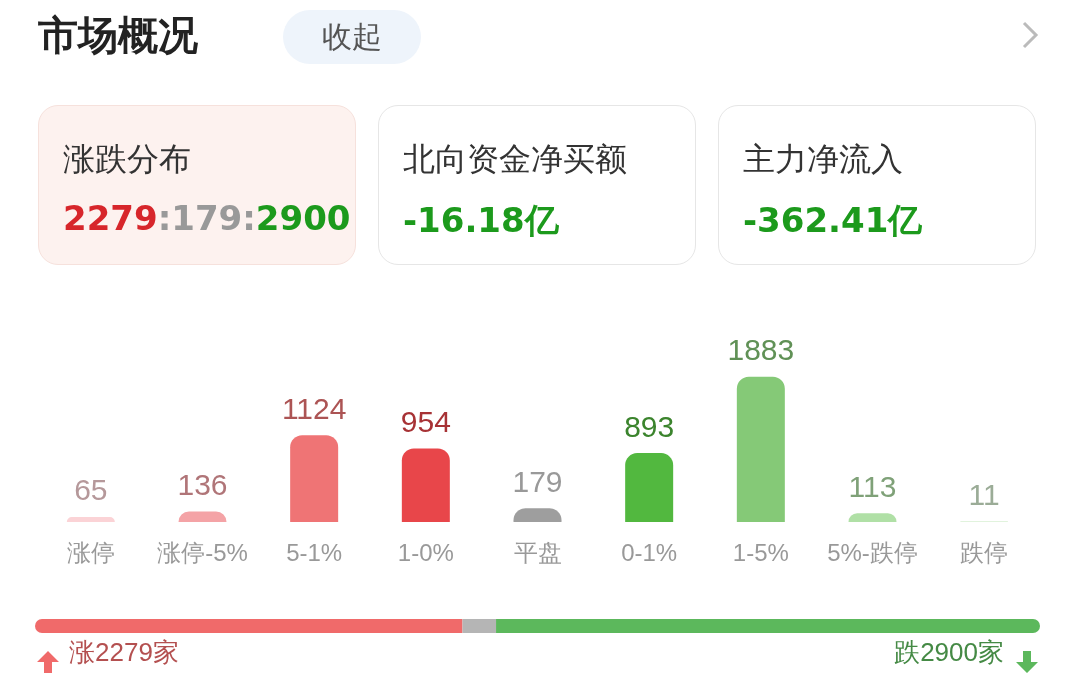 The image size is (1075, 688). What do you see at coordinates (202, 552) in the screenshot?
I see `x-tick-label: 涨停-5%` at bounding box center [202, 552].